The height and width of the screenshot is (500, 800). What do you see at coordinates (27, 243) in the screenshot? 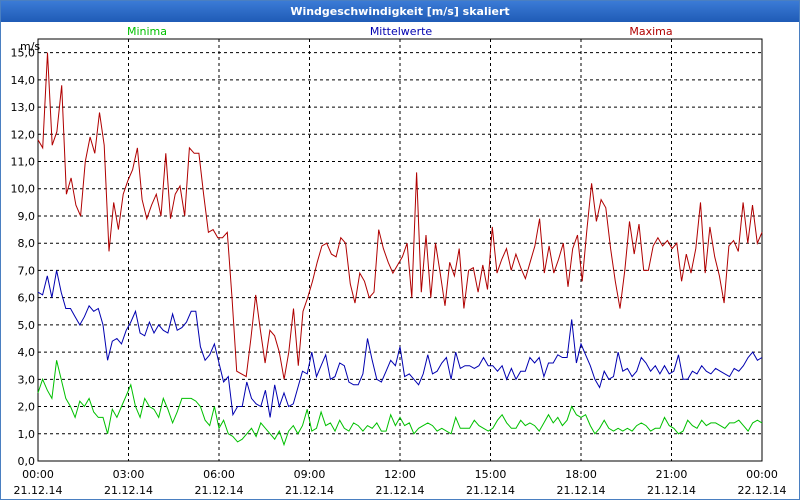
I see `y-tick-label: 8,0` at bounding box center [27, 243].